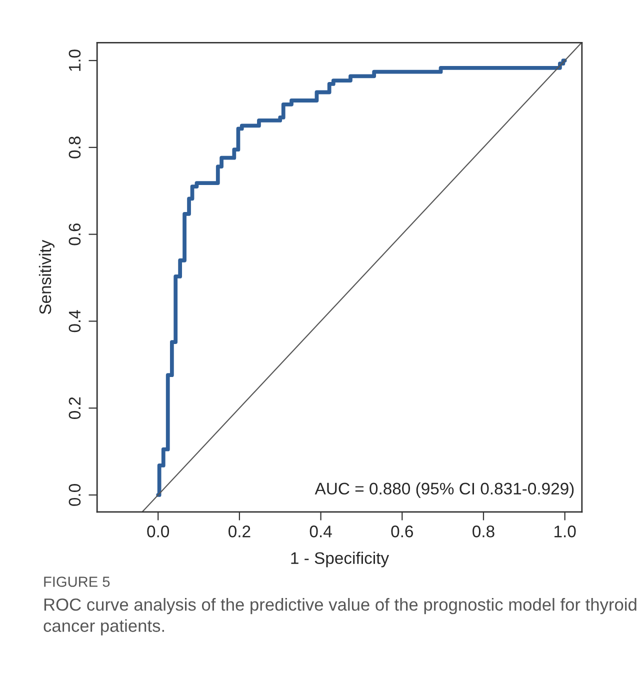 The image size is (643, 689). I want to click on x-tick-label: 0.6, so click(402, 532).